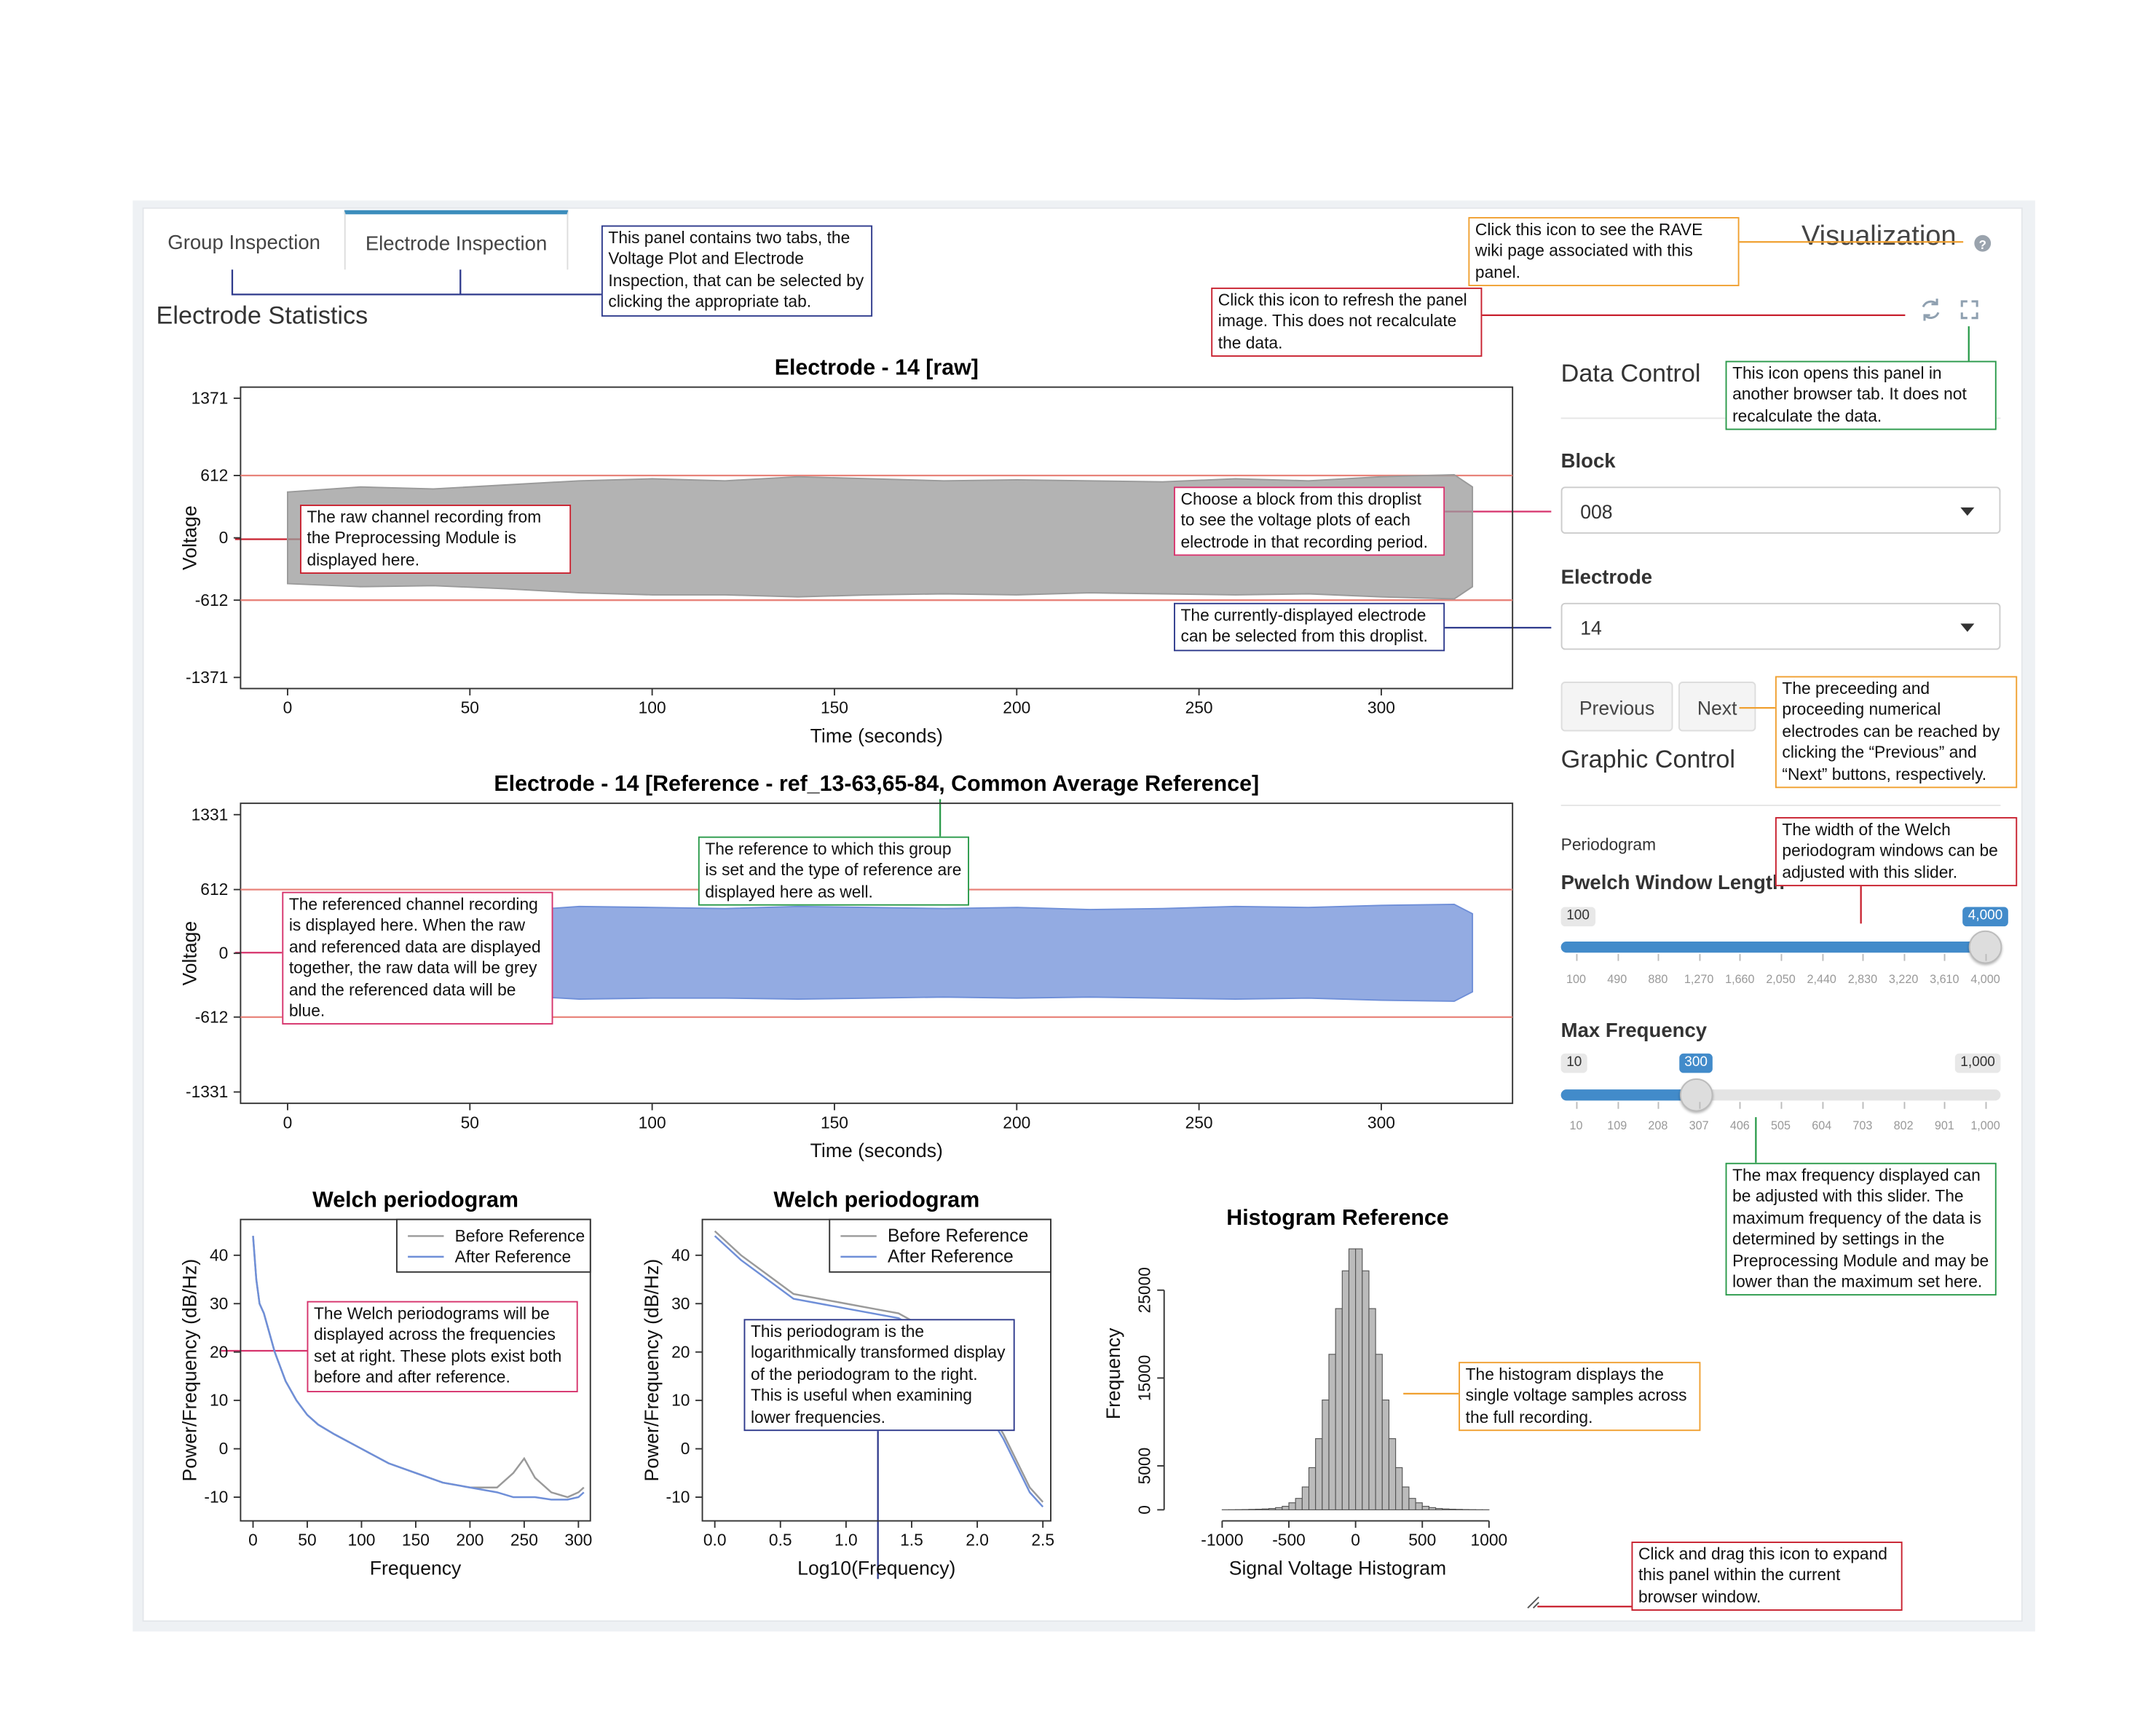 The image size is (2143, 1736). What do you see at coordinates (1673, 883) in the screenshot?
I see `slider-label: Pwelch Window Length` at bounding box center [1673, 883].